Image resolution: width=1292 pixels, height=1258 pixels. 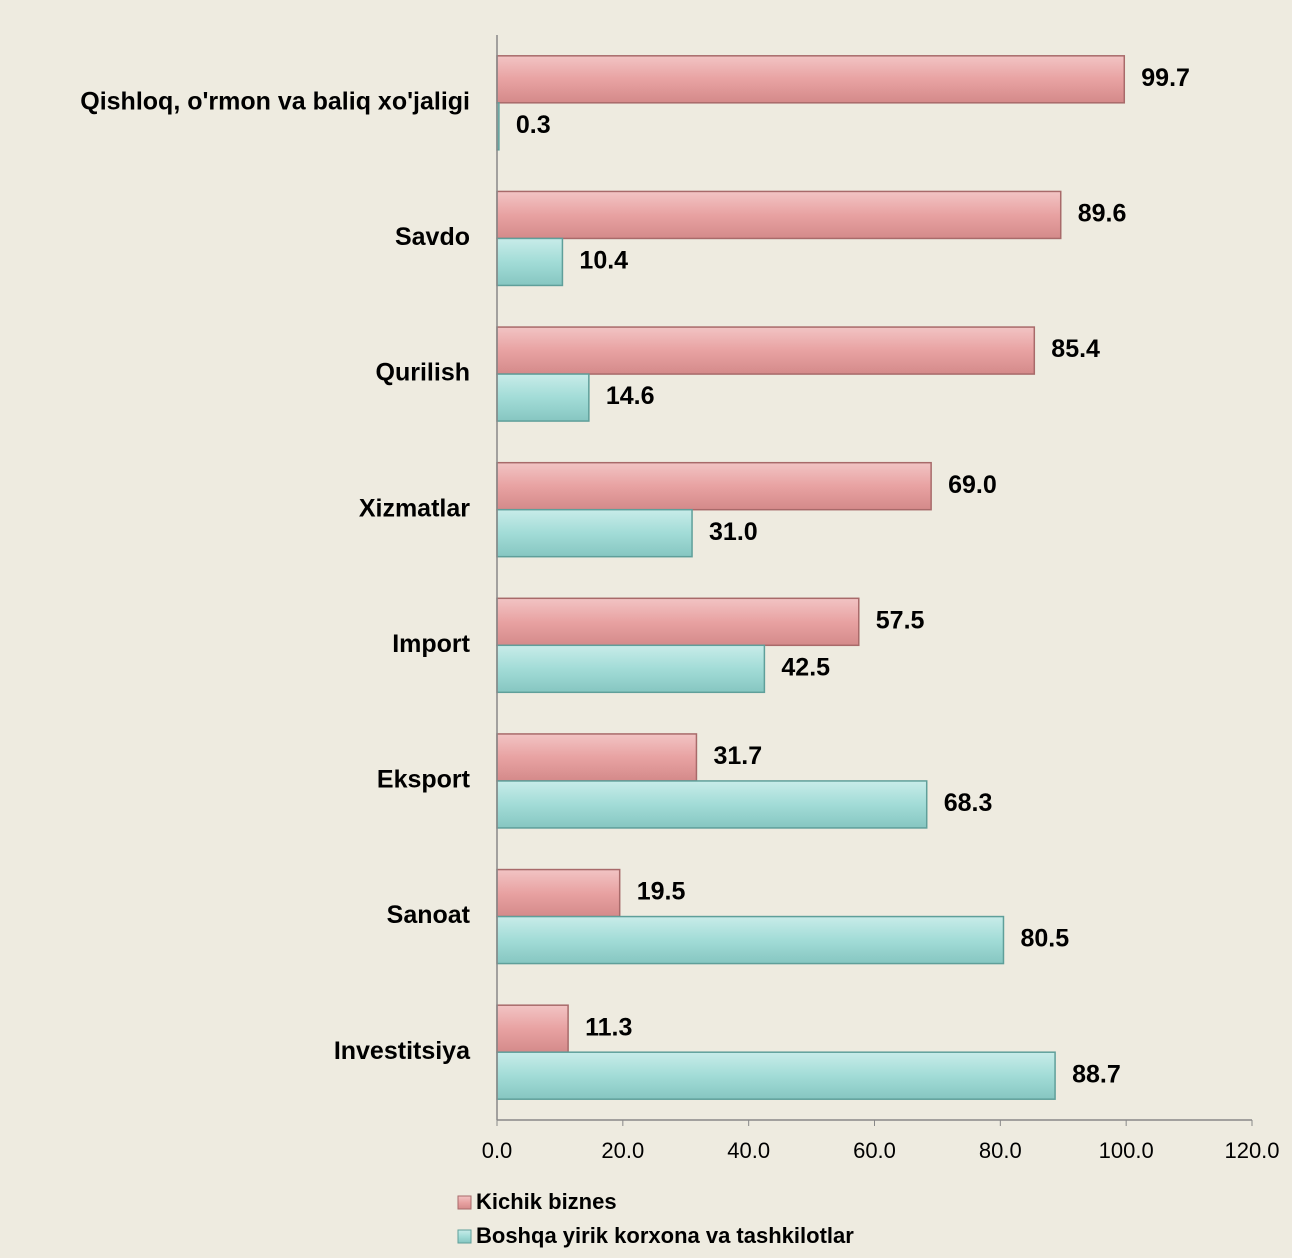 I want to click on value-label: 99.7, so click(x=1165, y=78).